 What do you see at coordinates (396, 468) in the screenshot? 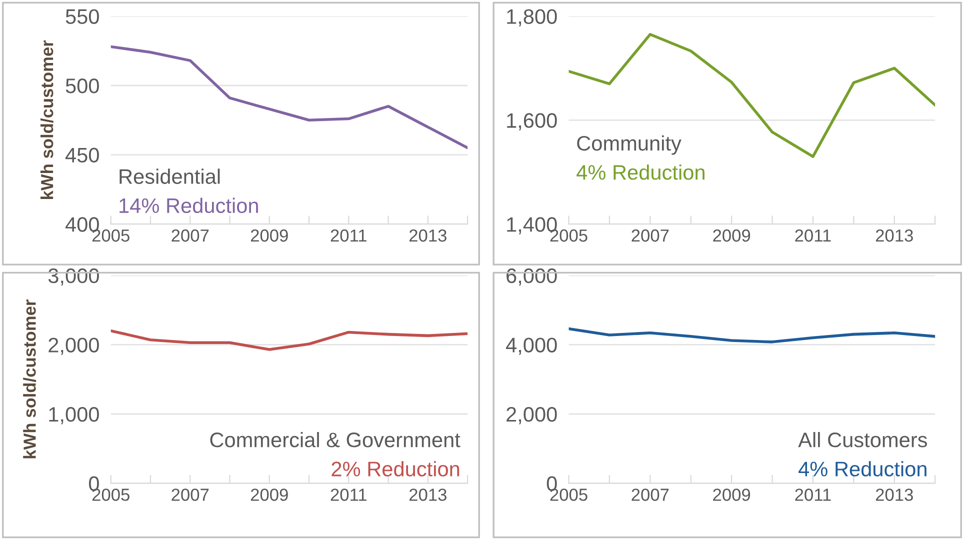
I see `annotation: 2% Reduction` at bounding box center [396, 468].